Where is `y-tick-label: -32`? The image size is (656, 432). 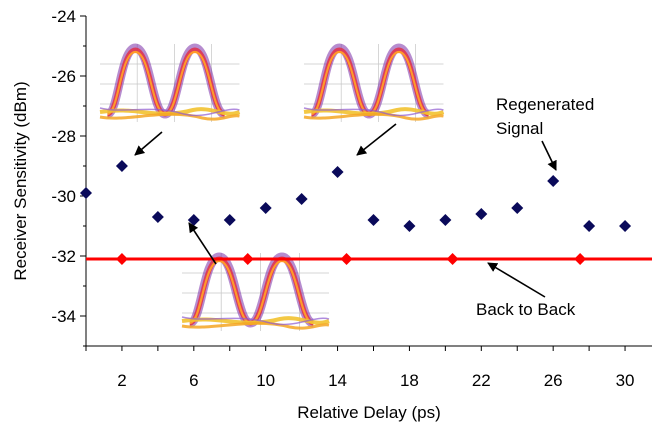
y-tick-label: -32 is located at coordinates (63, 256).